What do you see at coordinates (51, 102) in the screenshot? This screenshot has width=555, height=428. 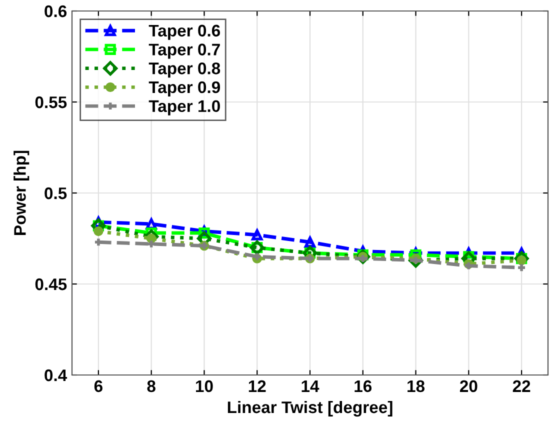 I see `y-tick-label: 0.55` at bounding box center [51, 102].